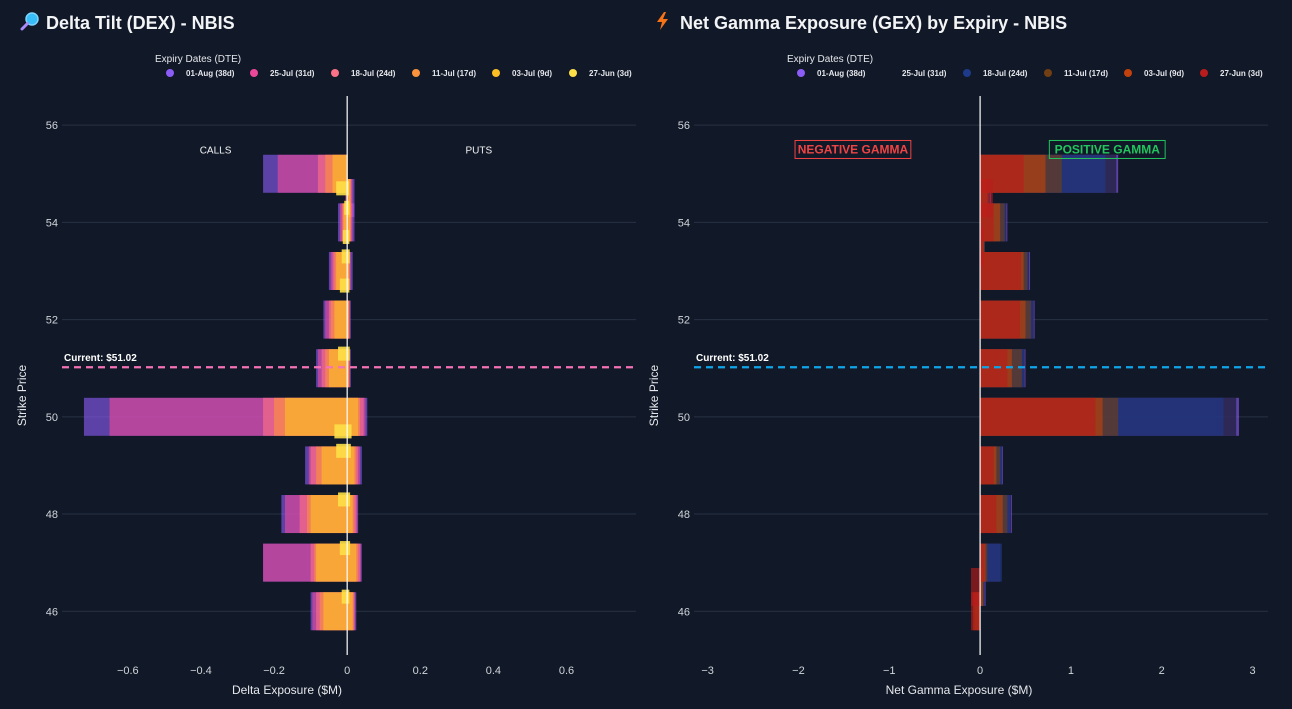  What do you see at coordinates (478, 150) in the screenshot?
I see `annotation-label: PUTS` at bounding box center [478, 150].